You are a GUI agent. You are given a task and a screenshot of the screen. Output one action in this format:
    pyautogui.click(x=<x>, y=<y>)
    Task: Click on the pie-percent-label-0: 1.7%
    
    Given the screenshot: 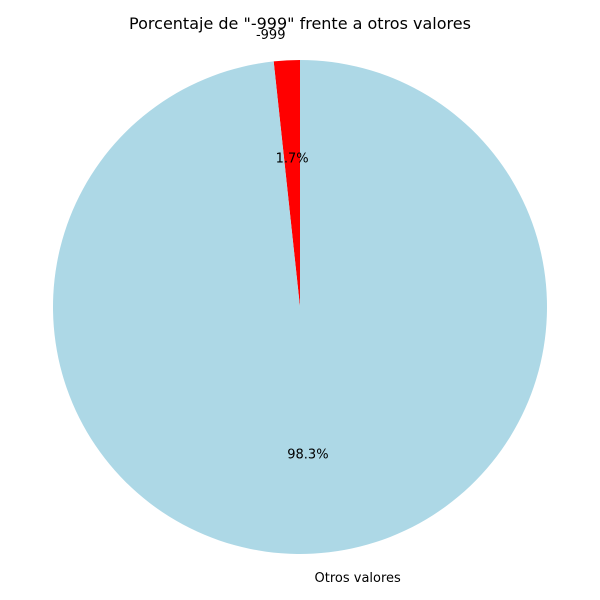 What is the action you would take?
    pyautogui.click(x=292, y=159)
    